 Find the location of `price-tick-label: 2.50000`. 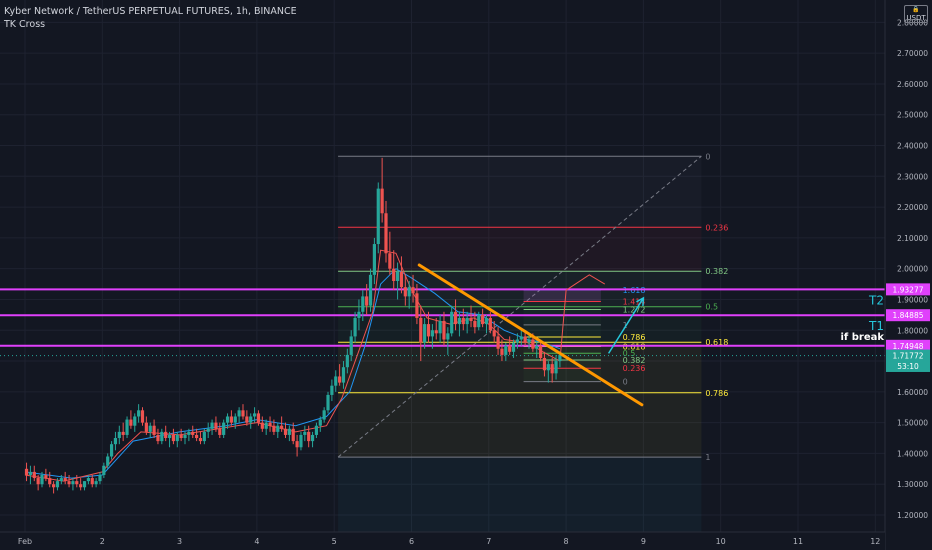

price-tick-label: 2.50000 is located at coordinates (912, 115).